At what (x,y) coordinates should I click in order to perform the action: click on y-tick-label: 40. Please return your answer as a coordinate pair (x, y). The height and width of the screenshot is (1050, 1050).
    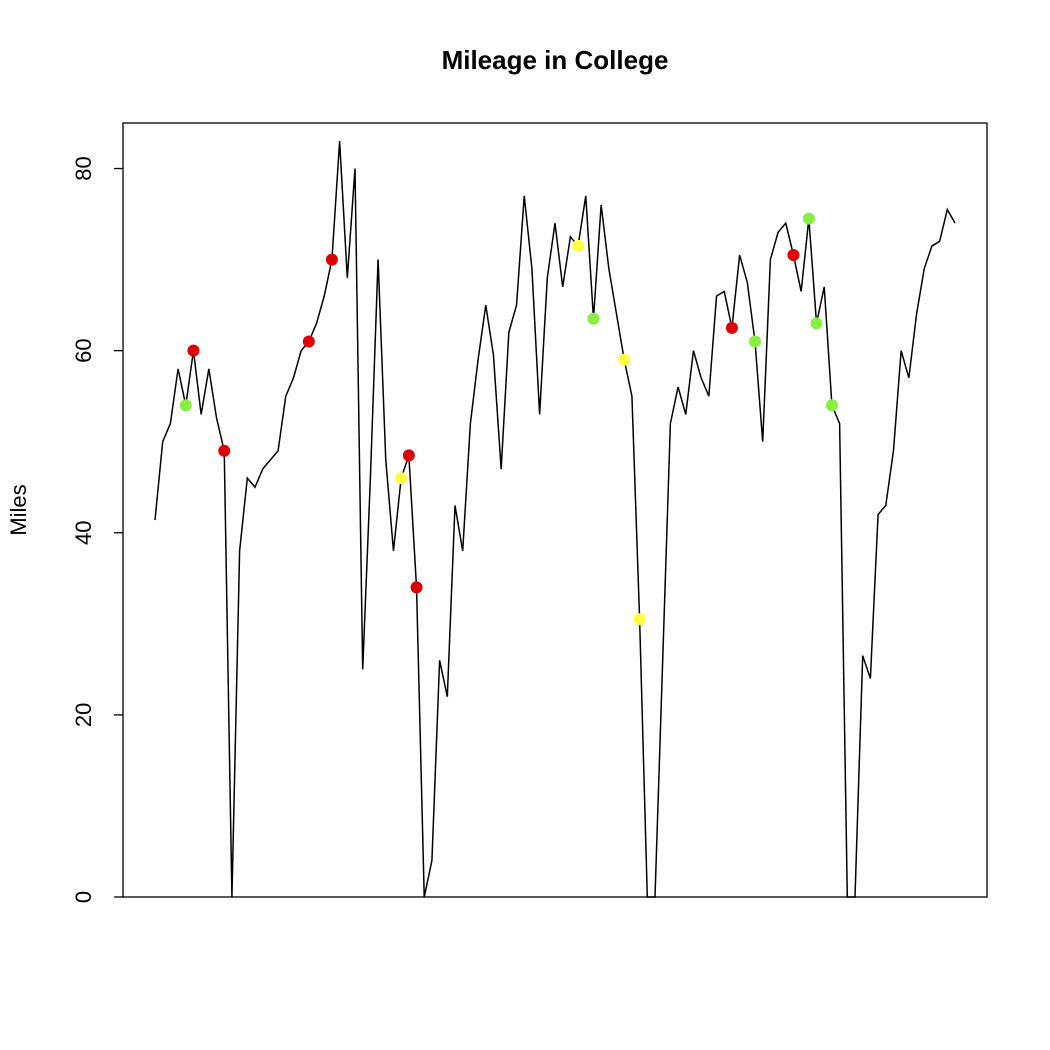
    Looking at the image, I should click on (83, 533).